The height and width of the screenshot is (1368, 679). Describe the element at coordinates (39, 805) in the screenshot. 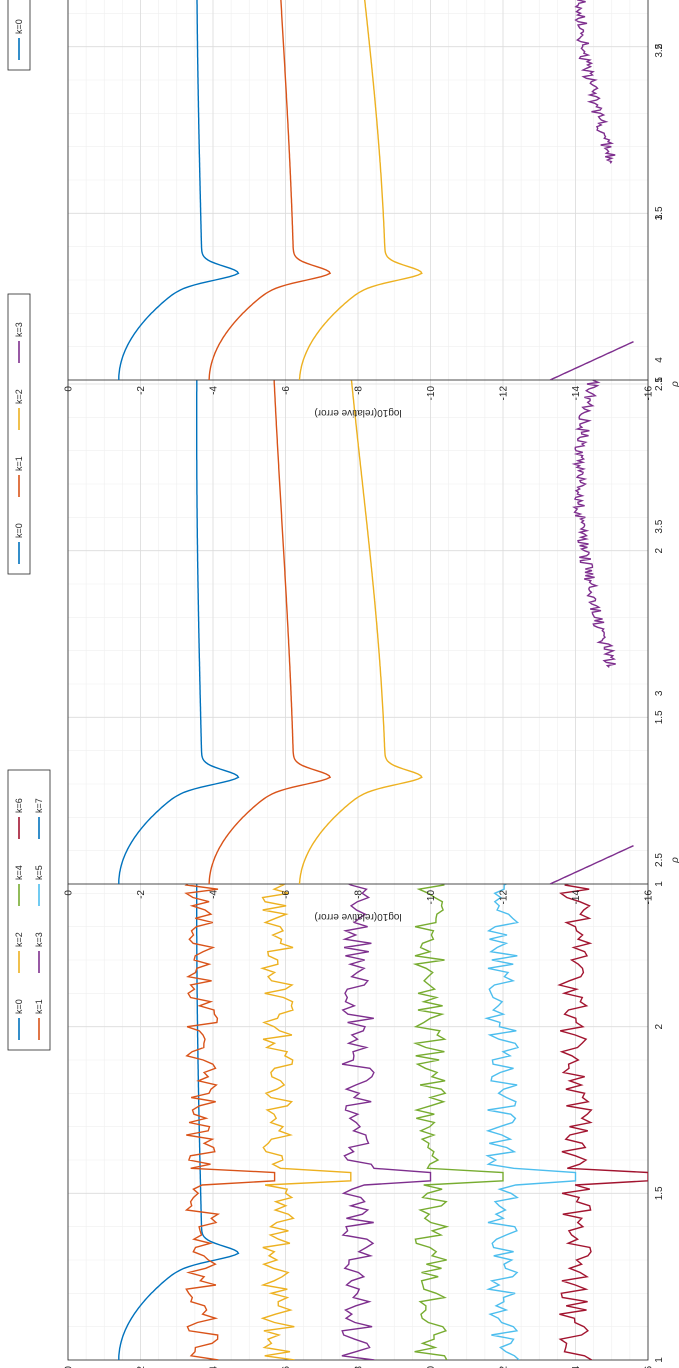

I see `legend-label: k=7` at that location.